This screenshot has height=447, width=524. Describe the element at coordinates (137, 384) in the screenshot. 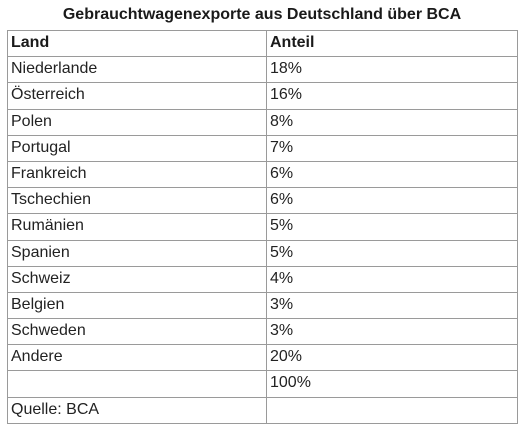

I see `cell-land` at that location.